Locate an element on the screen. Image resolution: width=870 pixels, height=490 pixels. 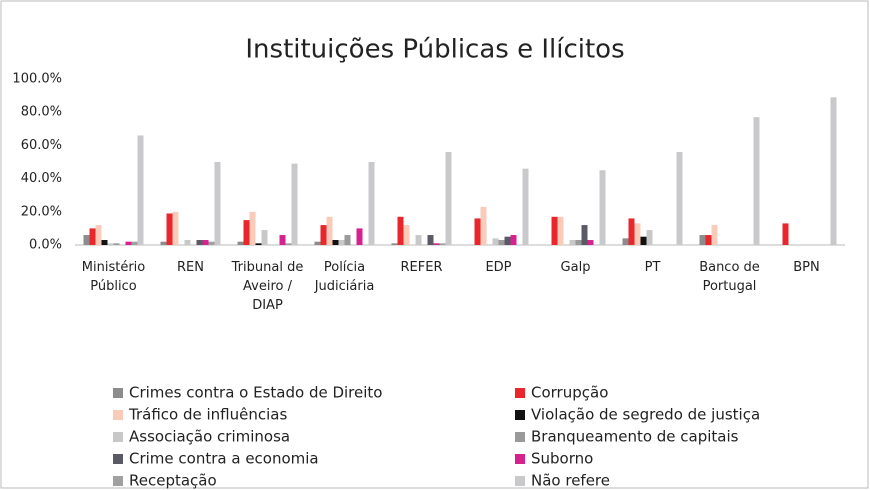
y-tick-label: 80.0% is located at coordinates (41, 112).